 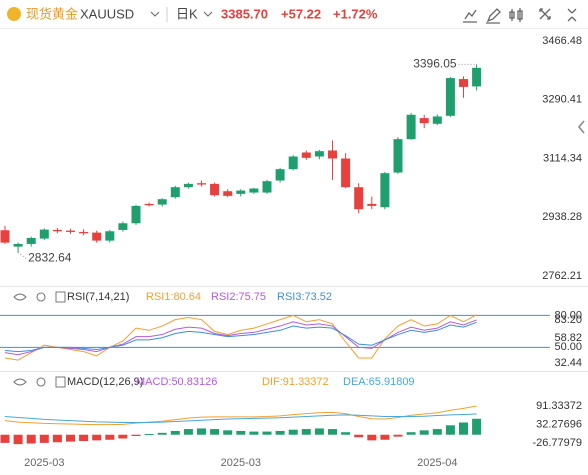 I want to click on settings-button, so click(x=572, y=15).